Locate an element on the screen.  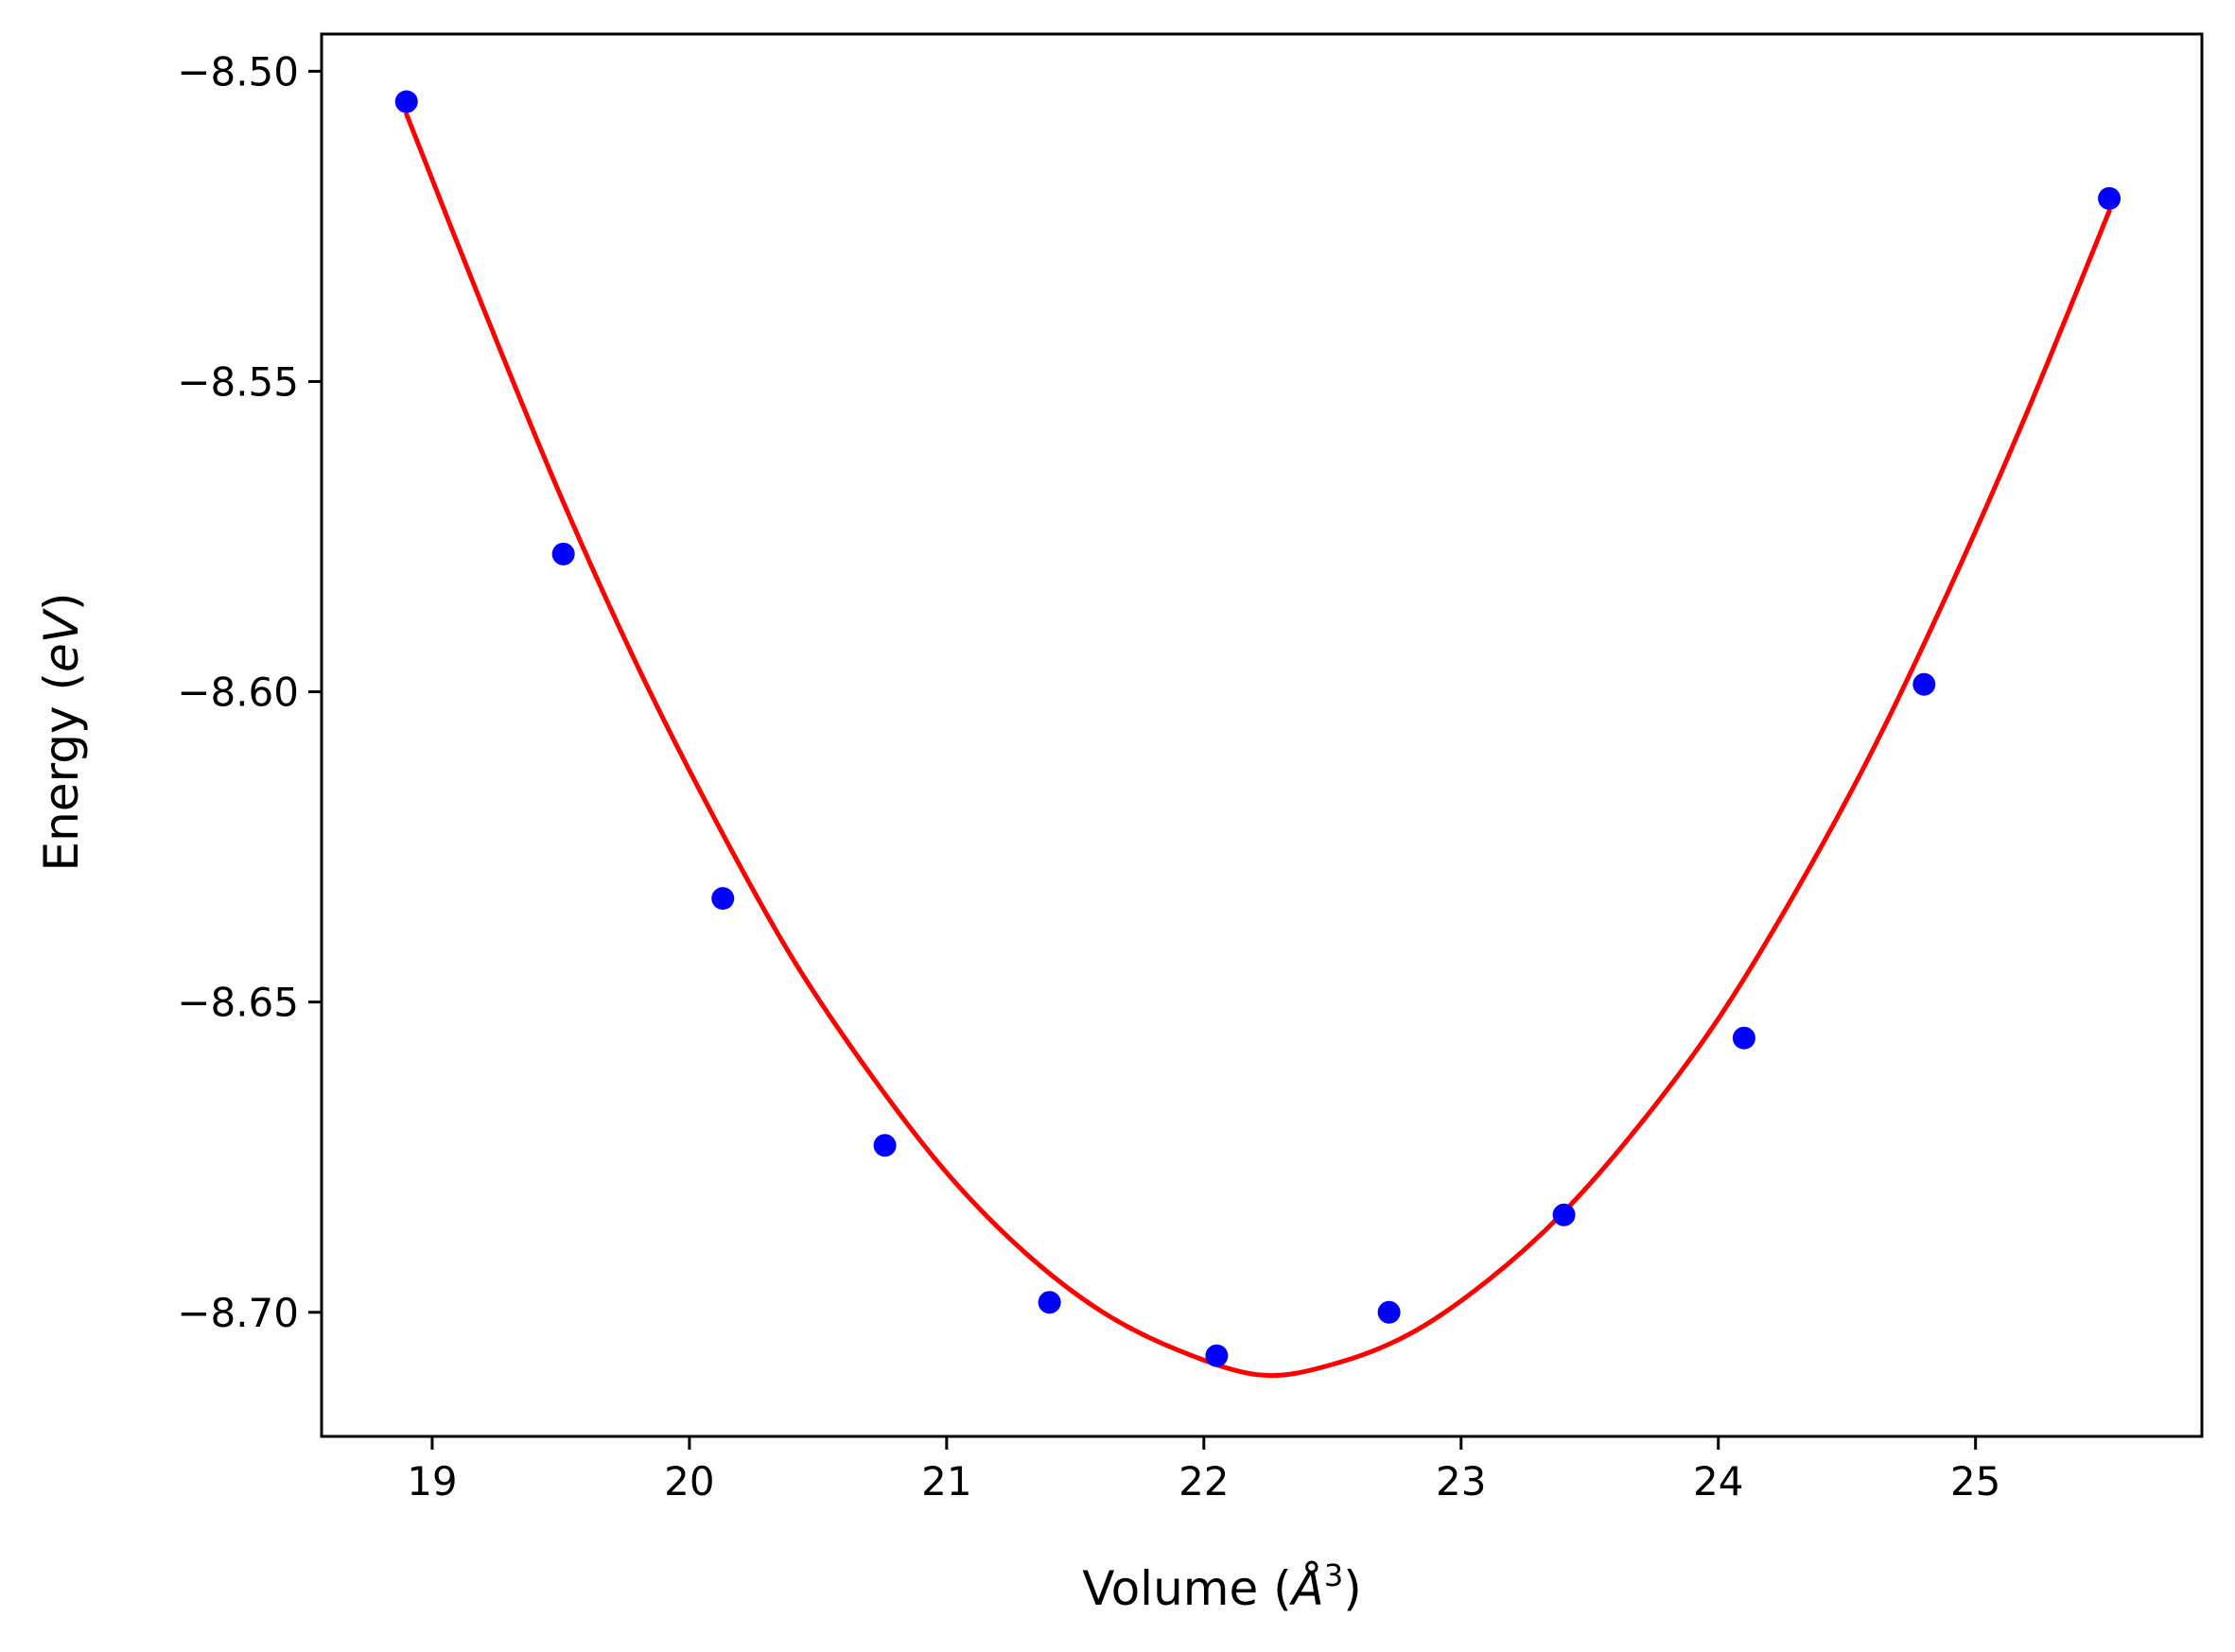
y-axis-label: Energy (eV) is located at coordinates (61, 733).